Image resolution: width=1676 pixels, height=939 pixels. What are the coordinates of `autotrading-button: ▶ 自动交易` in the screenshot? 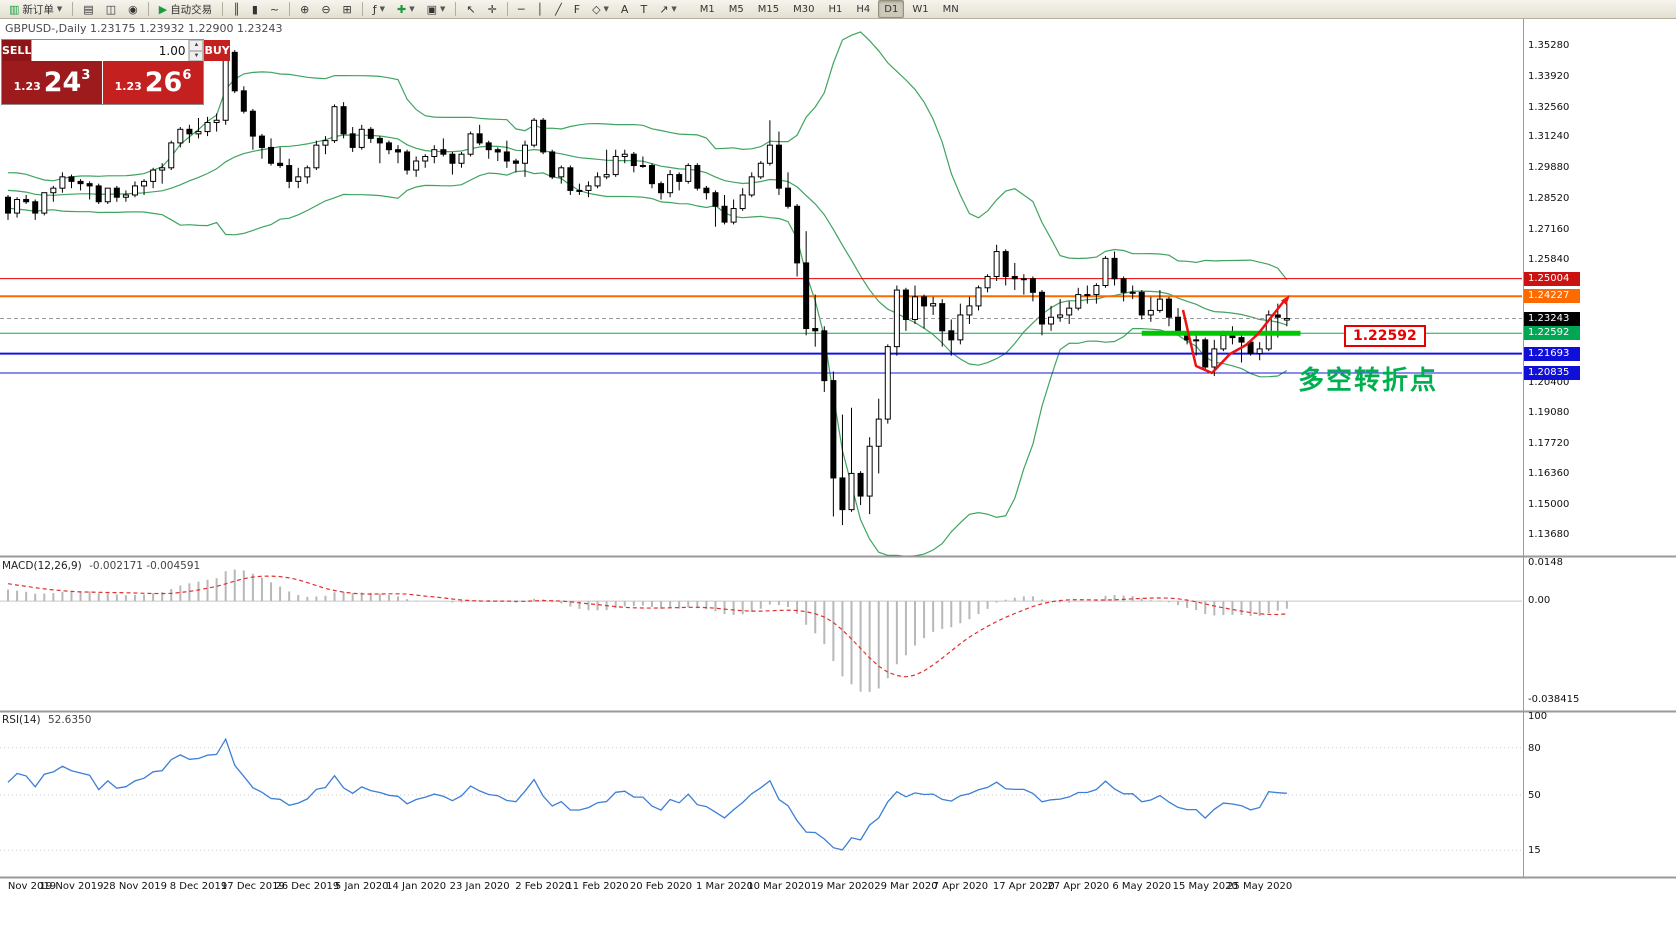 It's located at (185, 9).